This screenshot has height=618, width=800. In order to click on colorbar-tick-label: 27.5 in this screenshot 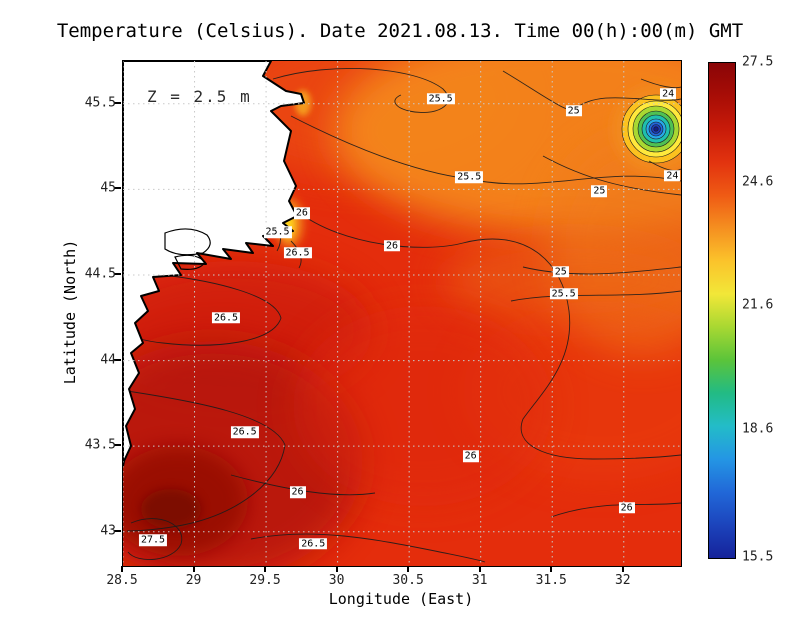, I will do `click(758, 62)`.